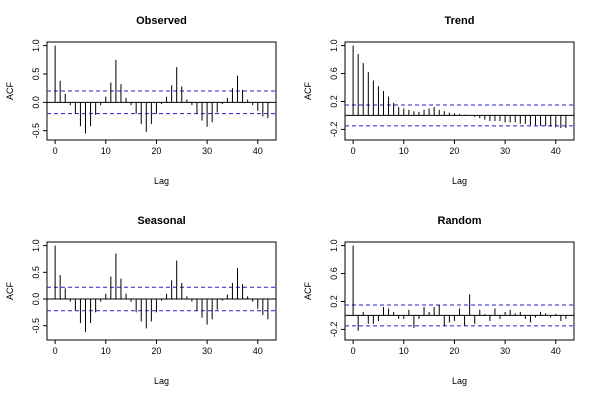 Image resolution: width=600 pixels, height=405 pixels. I want to click on panel-title: Observed, so click(161, 21).